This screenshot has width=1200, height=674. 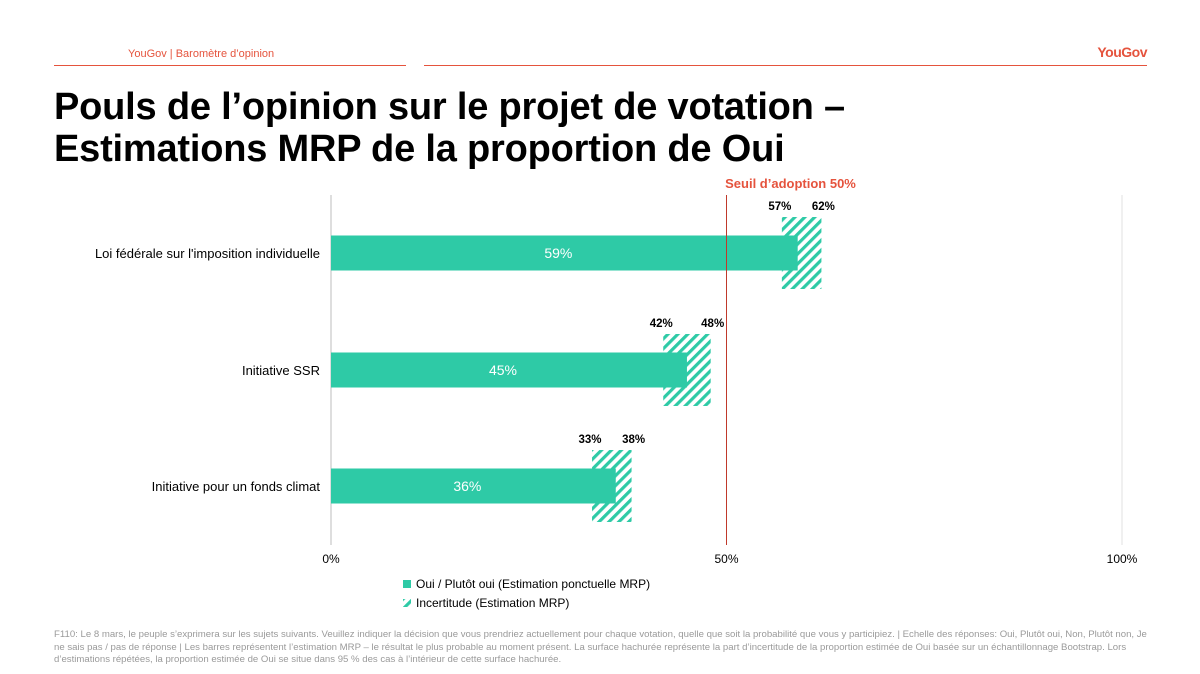 What do you see at coordinates (503, 370) in the screenshot?
I see `bar-value-label: 45%` at bounding box center [503, 370].